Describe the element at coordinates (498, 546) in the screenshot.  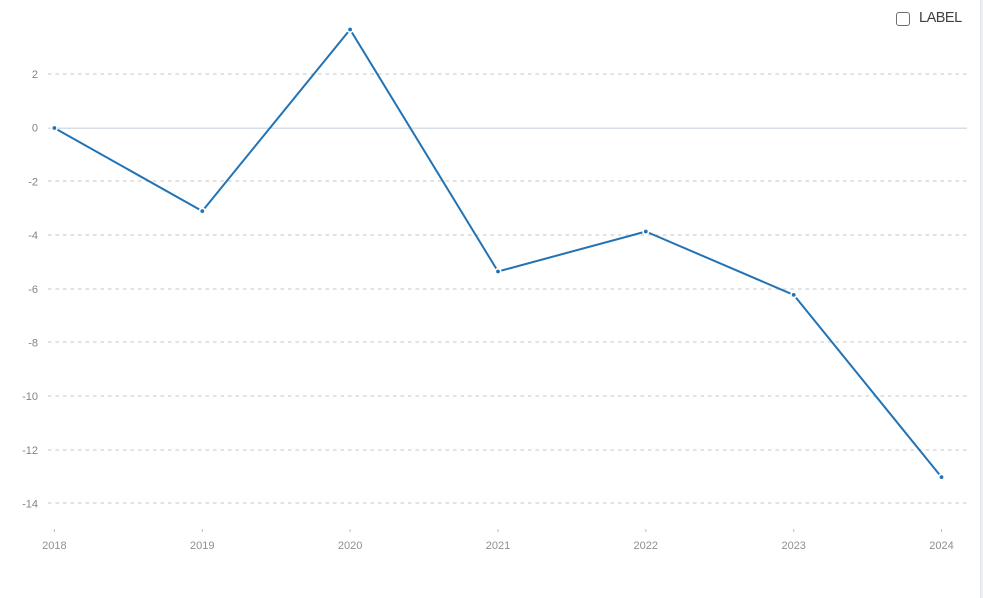
I see `svg-text: 2021` at that location.